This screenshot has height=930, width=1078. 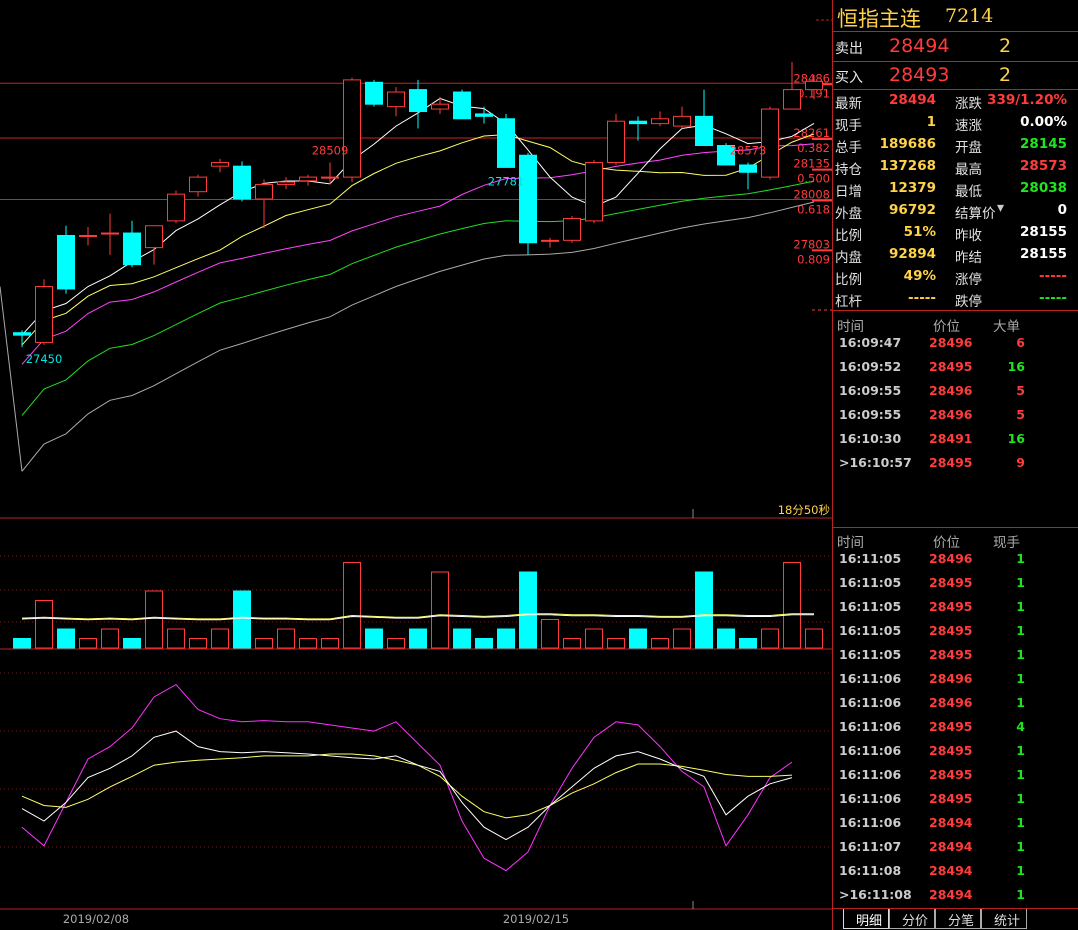 I want to click on fib-ratio-label: 0.618, so click(x=813, y=209).